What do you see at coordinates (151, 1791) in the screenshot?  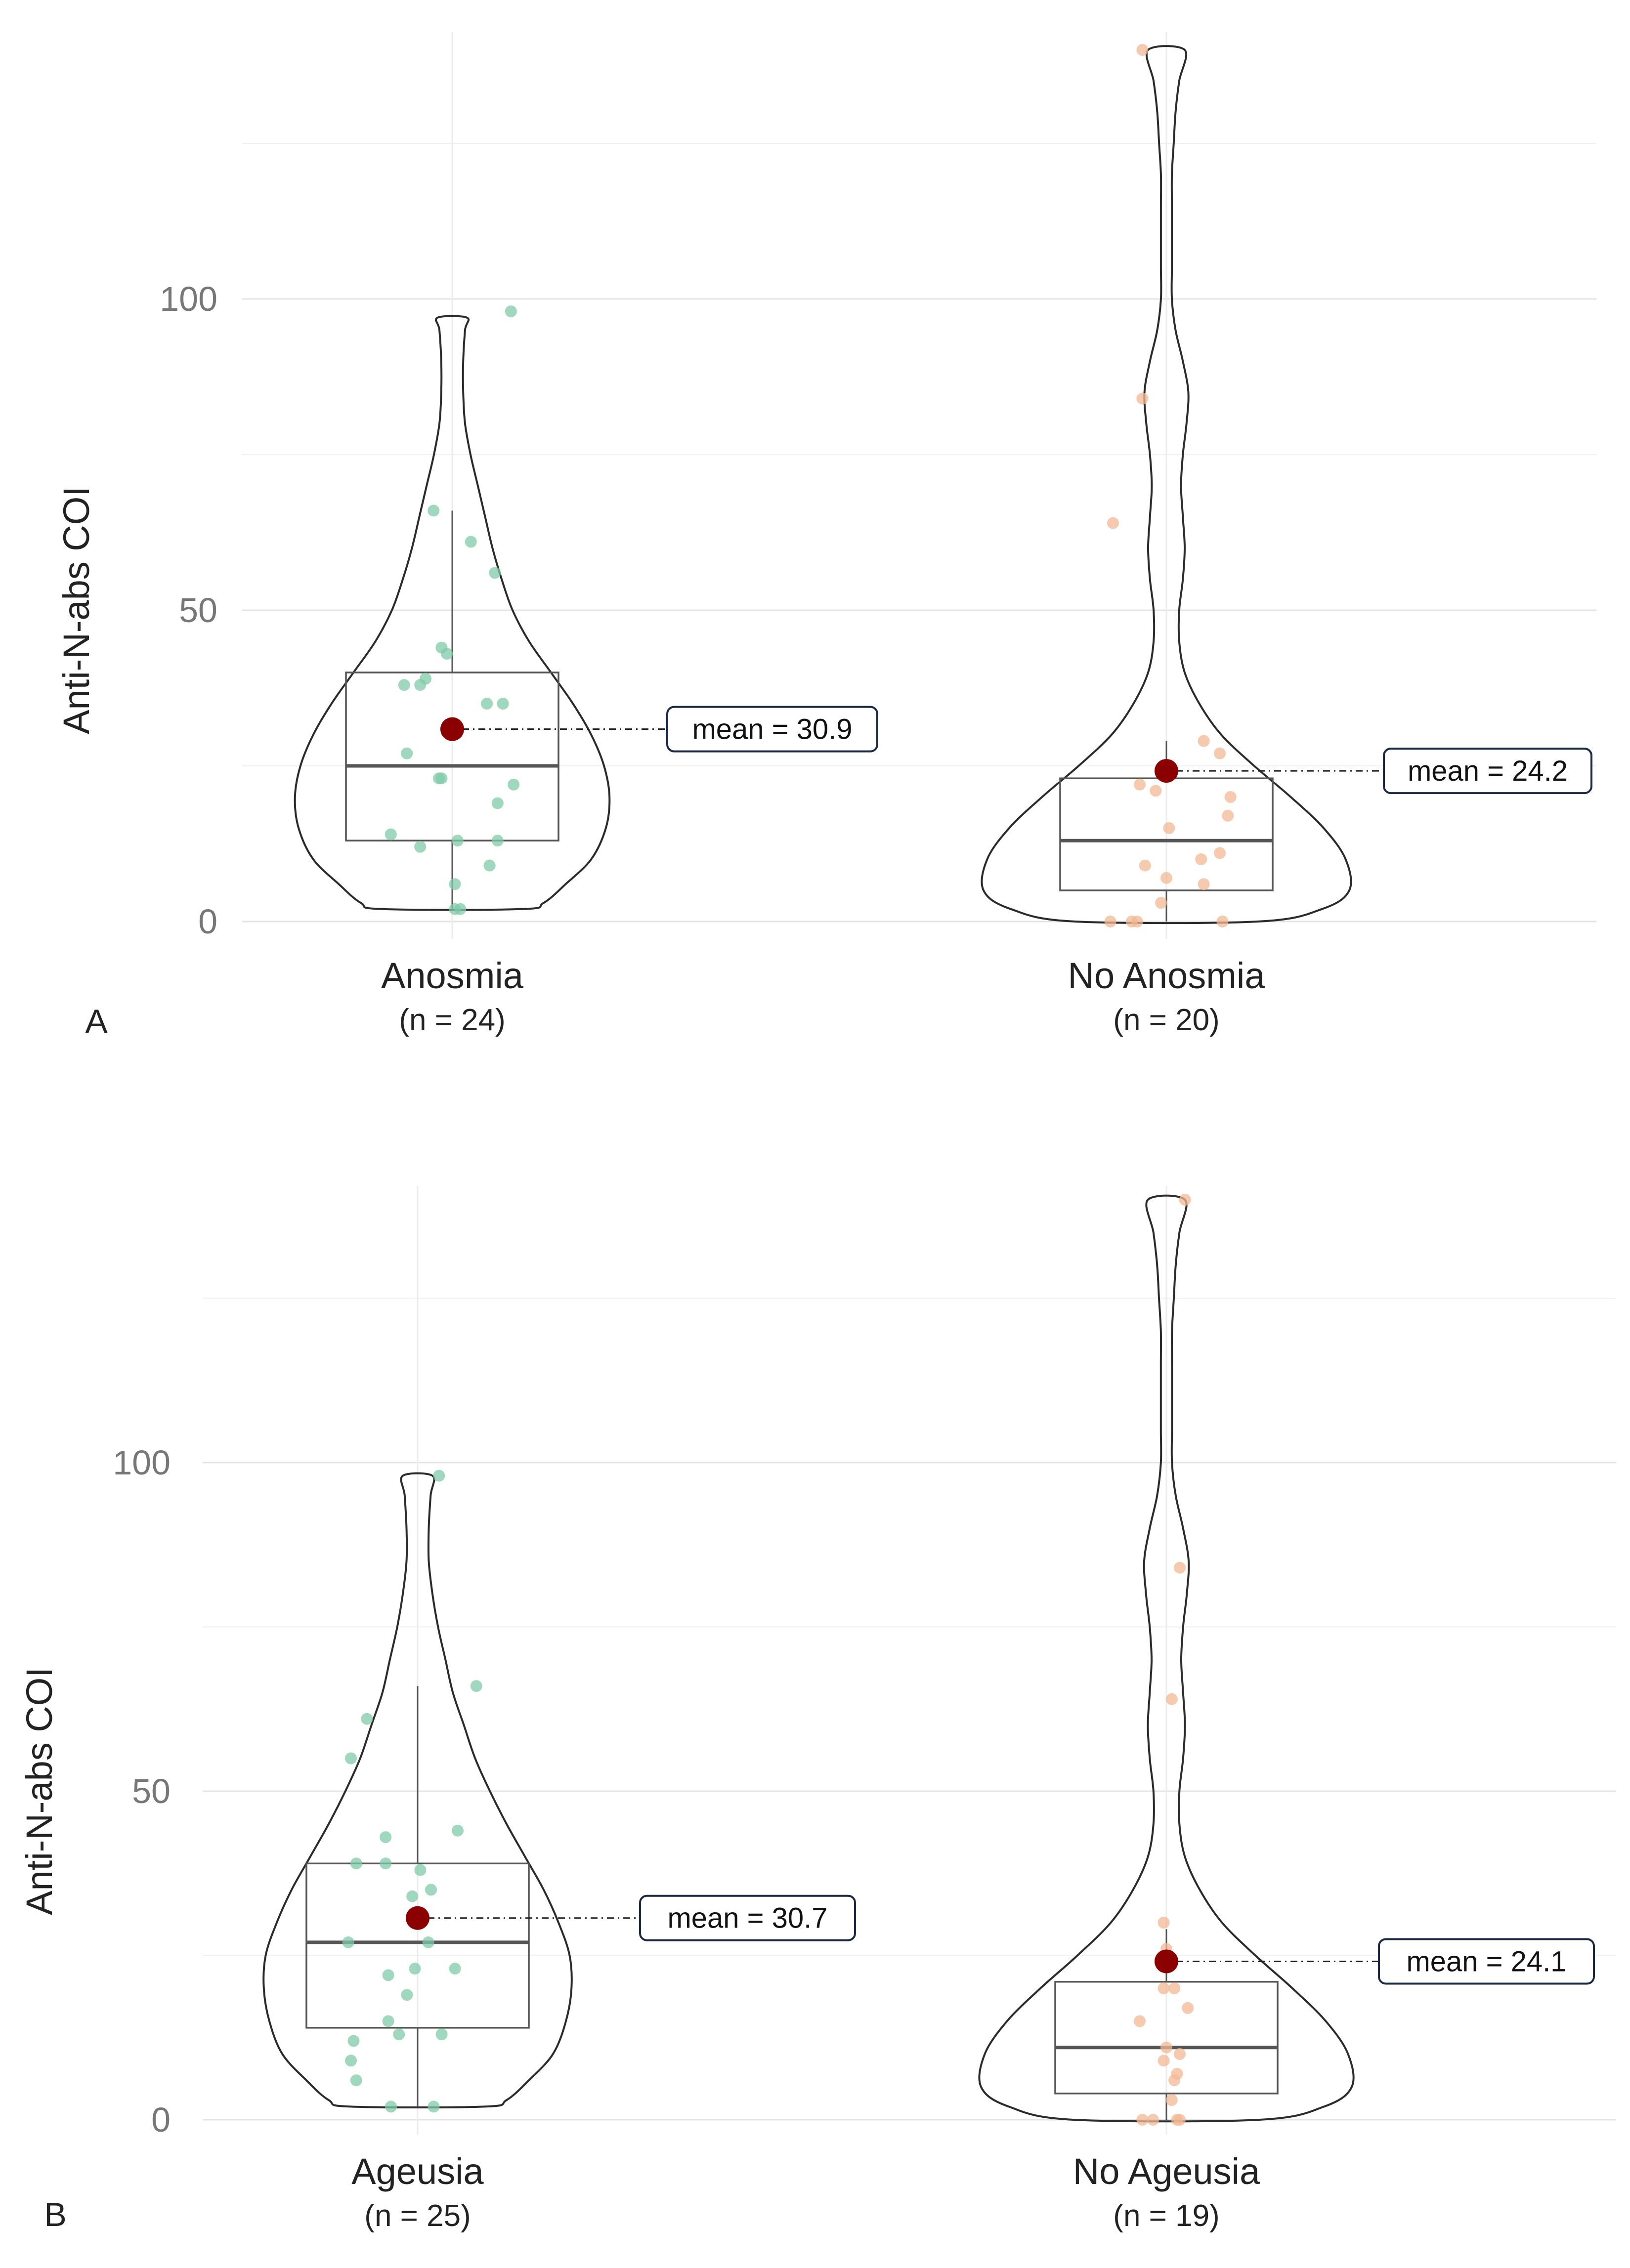 I see `panel-b-ytick-50: 50` at bounding box center [151, 1791].